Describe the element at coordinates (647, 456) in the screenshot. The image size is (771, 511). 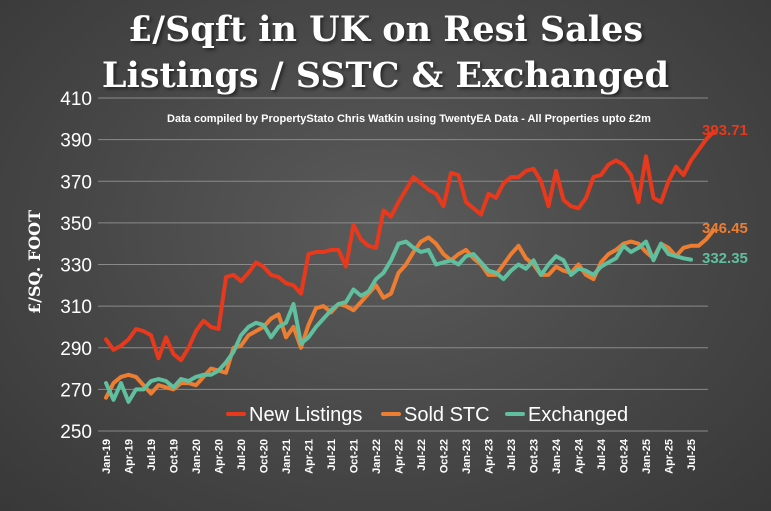
I see `x-tick-label: Jan-25` at that location.